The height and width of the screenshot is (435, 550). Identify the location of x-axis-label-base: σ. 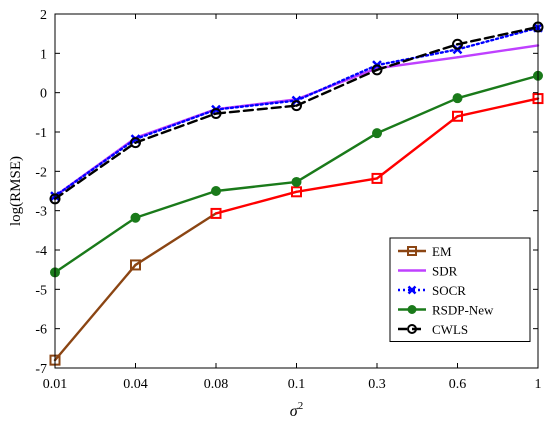
(294, 411).